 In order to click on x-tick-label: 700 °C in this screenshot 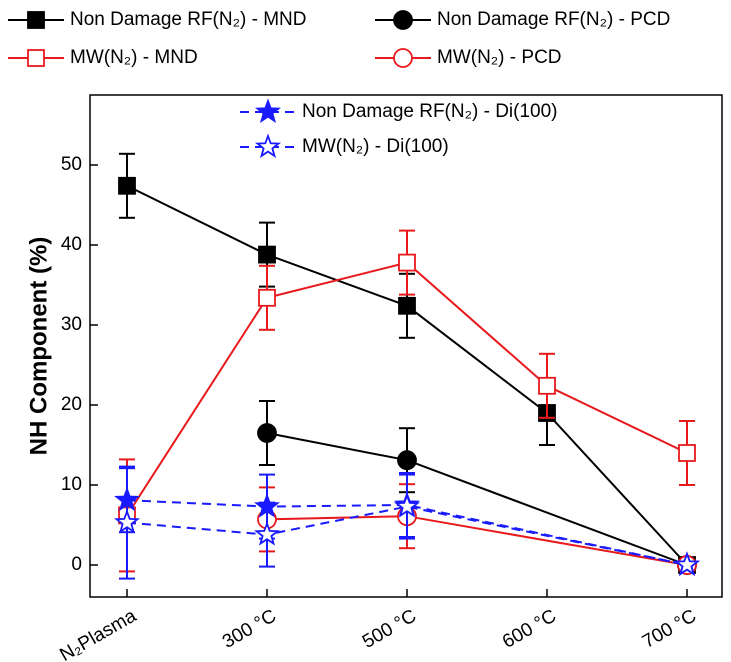, I will do `click(669, 628)`.